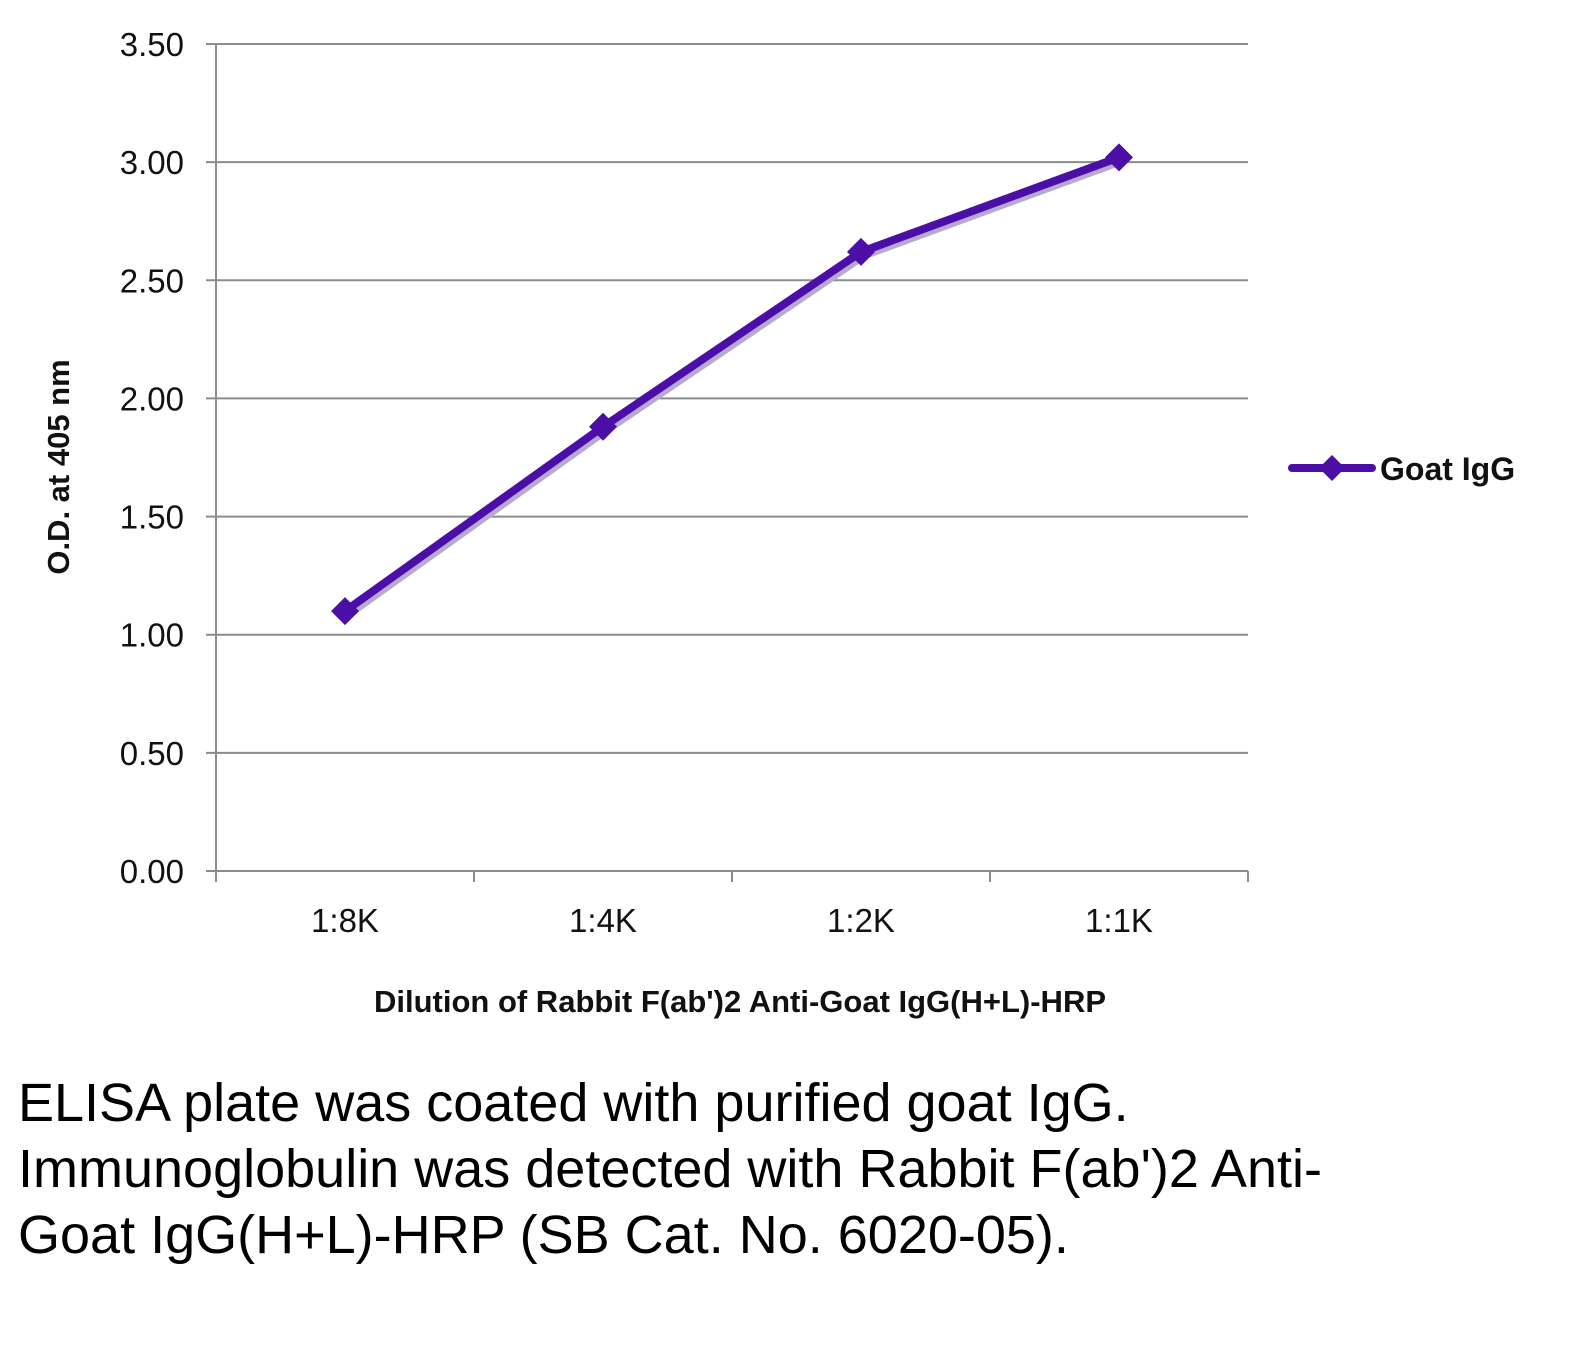 The image size is (1578, 1363). I want to click on y-tick-label: 0.00, so click(152, 871).